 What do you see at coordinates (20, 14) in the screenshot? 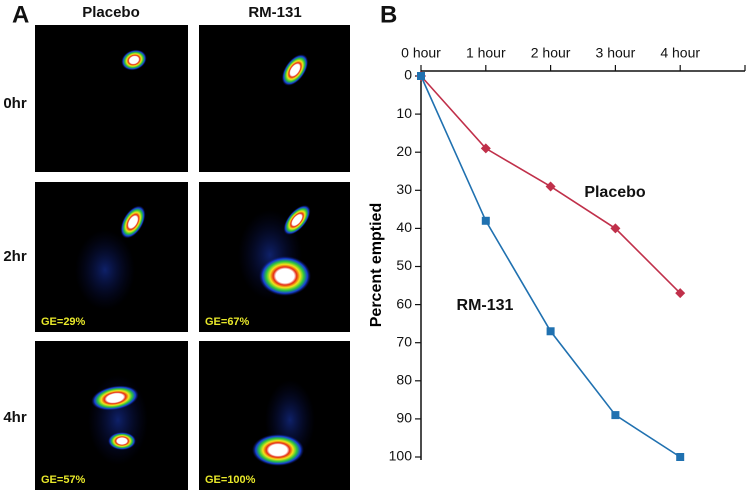
I see `panel-label: A` at bounding box center [20, 14].